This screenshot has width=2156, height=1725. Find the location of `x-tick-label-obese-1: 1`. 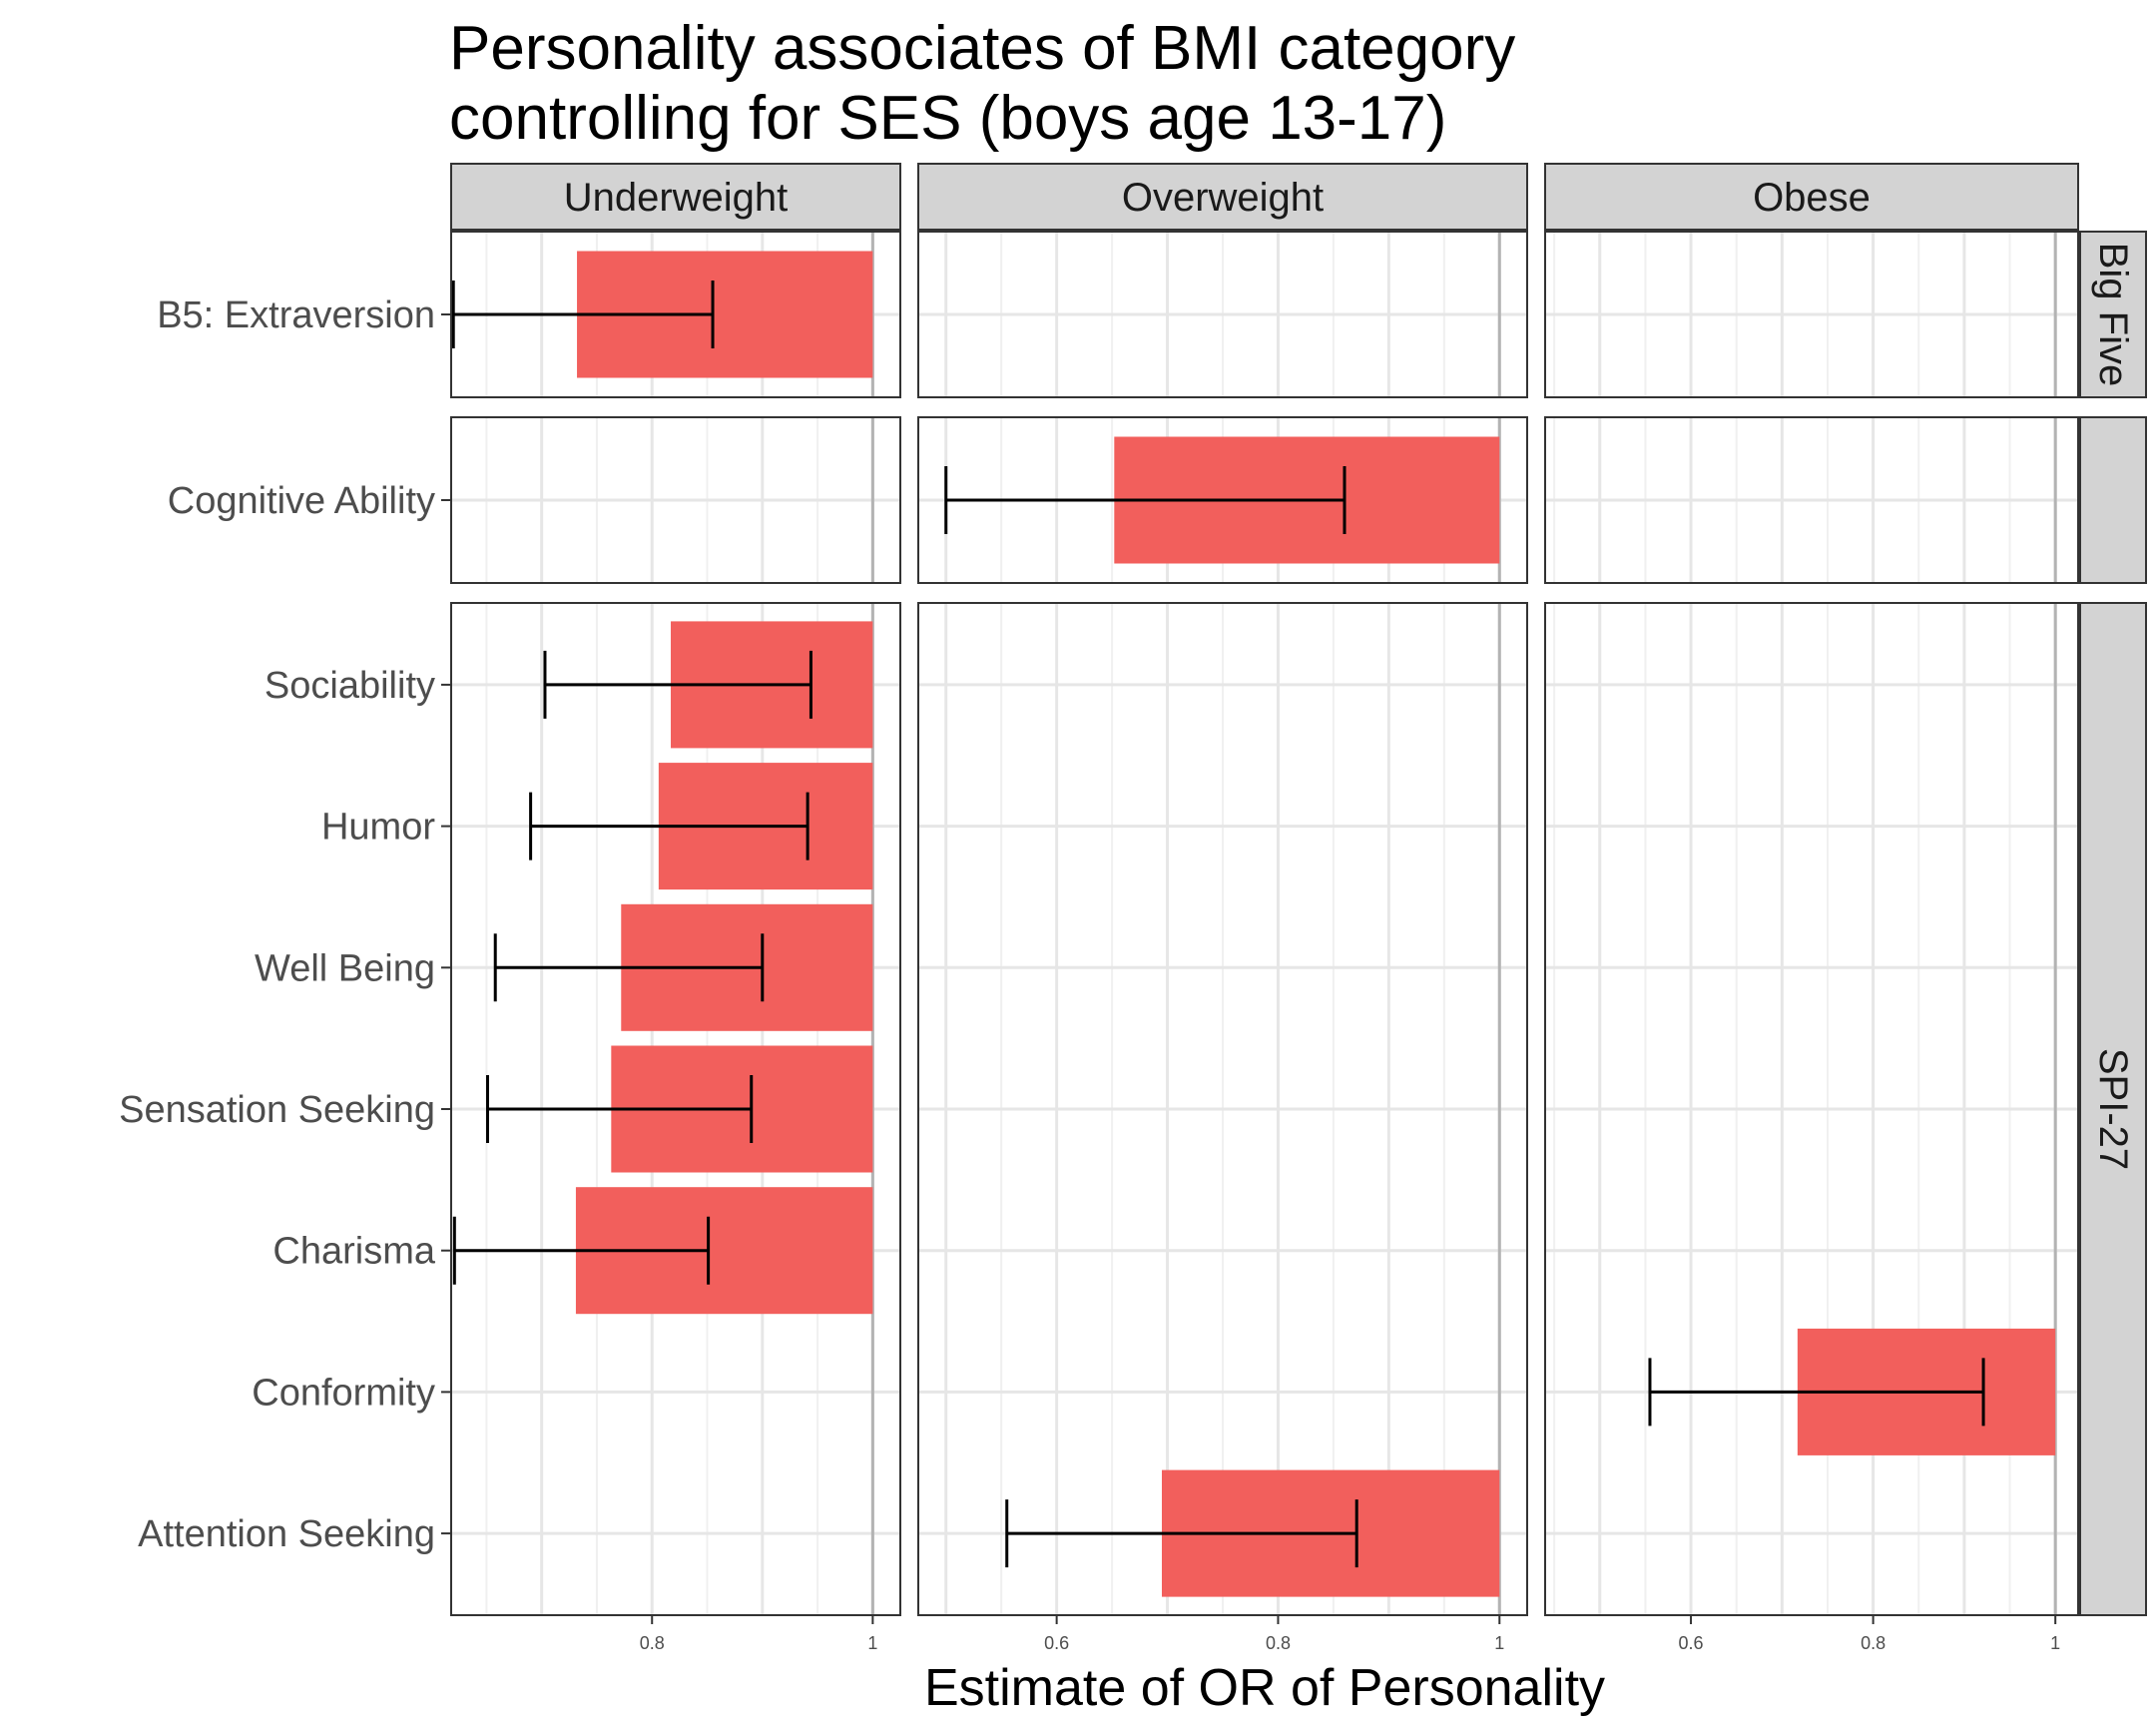

x-tick-label-obese-1: 1 is located at coordinates (2055, 1643).